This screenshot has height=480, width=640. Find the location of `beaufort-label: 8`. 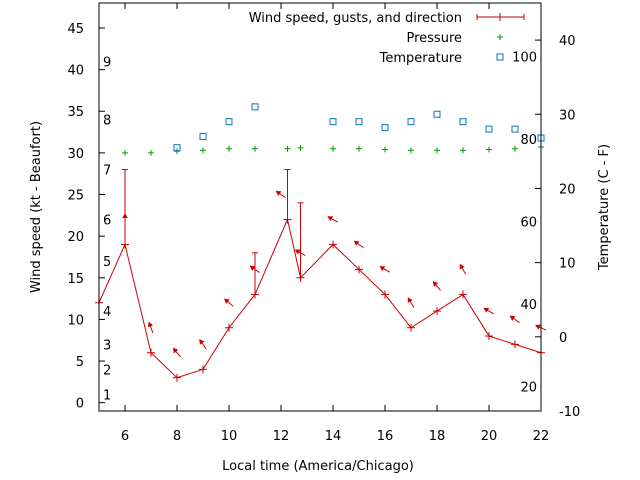

beaufort-label: 8 is located at coordinates (107, 121).